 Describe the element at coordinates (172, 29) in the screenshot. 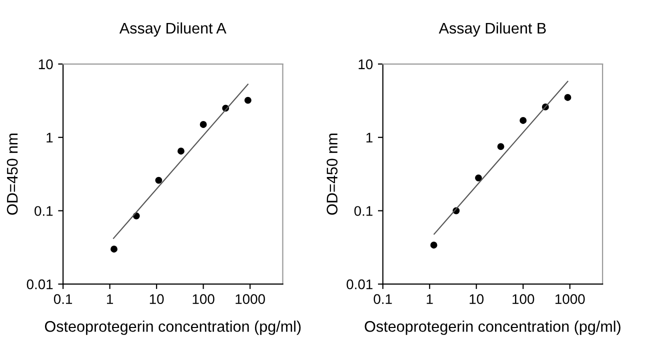

I see `chart-title: Assay Diluent A` at that location.